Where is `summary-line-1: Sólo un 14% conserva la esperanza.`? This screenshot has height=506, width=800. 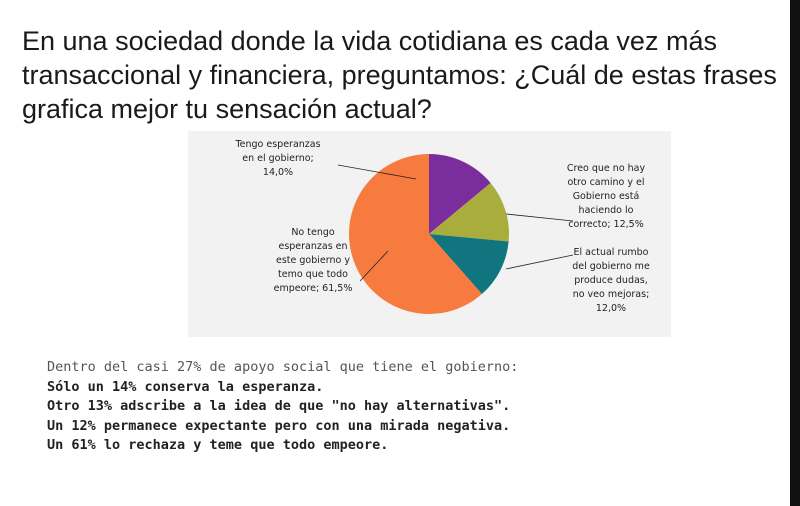
summary-line-1: Sólo un 14% conserva la esperanza. is located at coordinates (185, 386).